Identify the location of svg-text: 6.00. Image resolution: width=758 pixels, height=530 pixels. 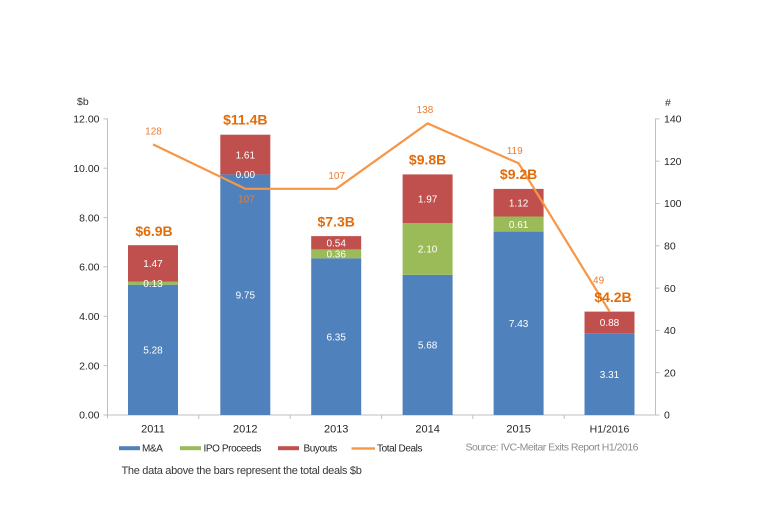
(89, 268).